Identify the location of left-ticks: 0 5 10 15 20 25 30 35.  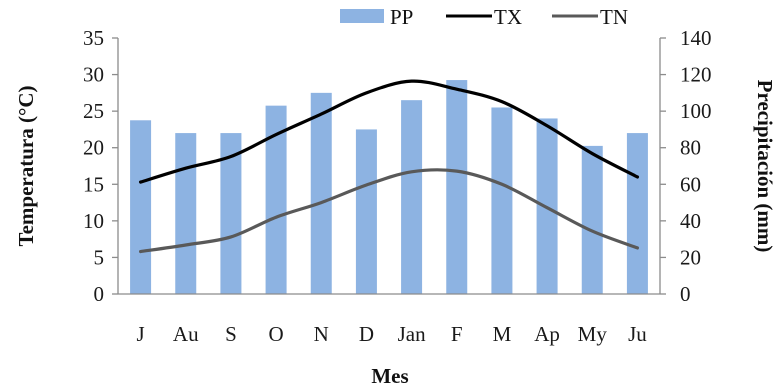
(100, 166).